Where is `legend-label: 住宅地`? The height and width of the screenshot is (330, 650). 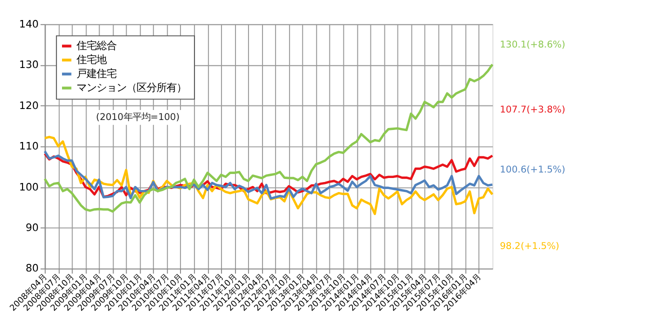
legend-label: 住宅地 is located at coordinates (91, 60).